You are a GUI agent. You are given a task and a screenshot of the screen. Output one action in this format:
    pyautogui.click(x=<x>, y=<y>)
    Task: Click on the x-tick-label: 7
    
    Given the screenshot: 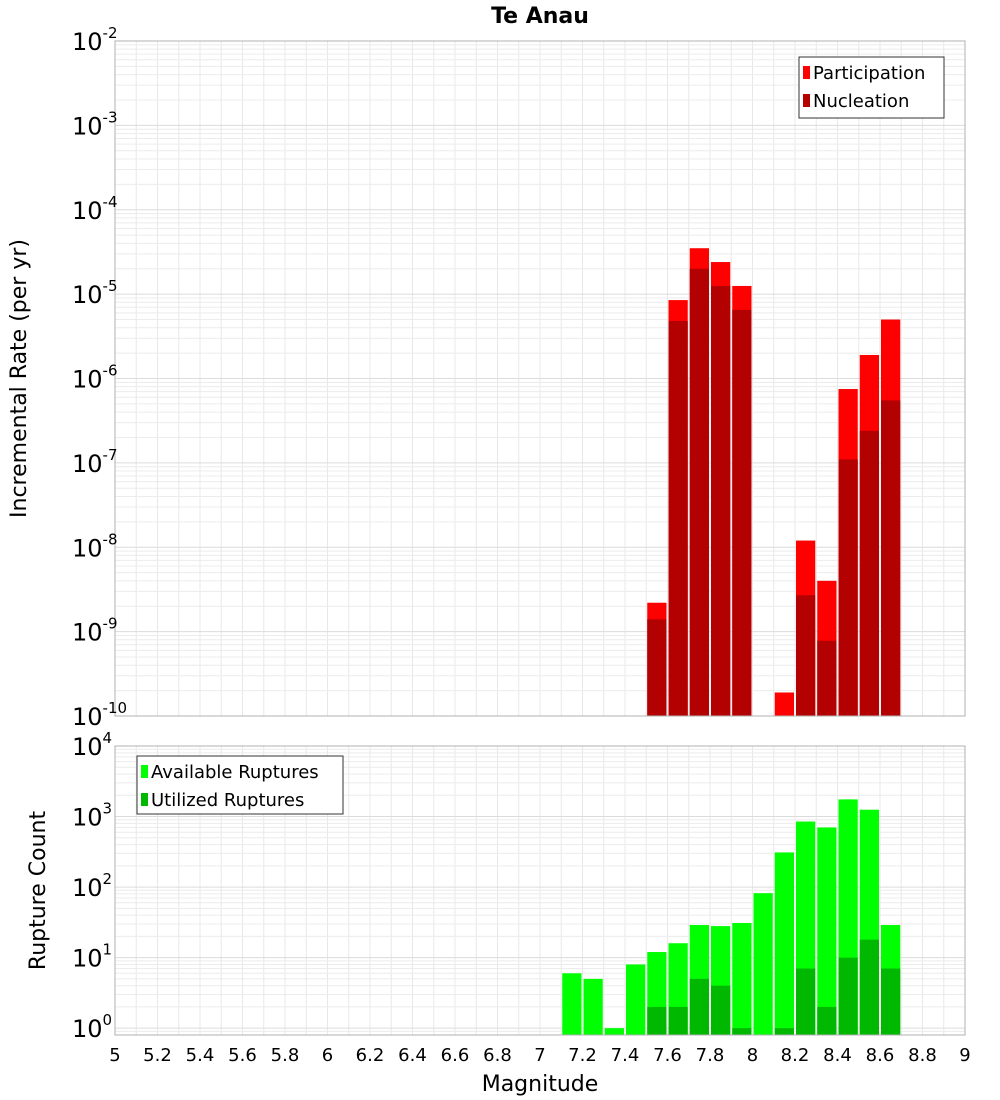 What is the action you would take?
    pyautogui.click(x=539, y=1055)
    